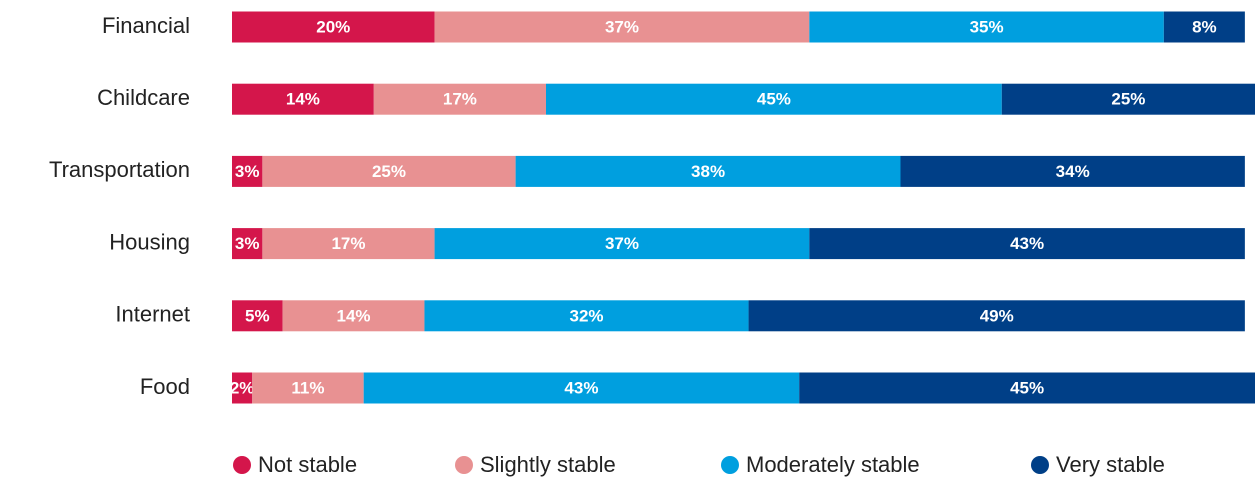  Describe the element at coordinates (146, 25) in the screenshot. I see `category-label: Financial` at that location.